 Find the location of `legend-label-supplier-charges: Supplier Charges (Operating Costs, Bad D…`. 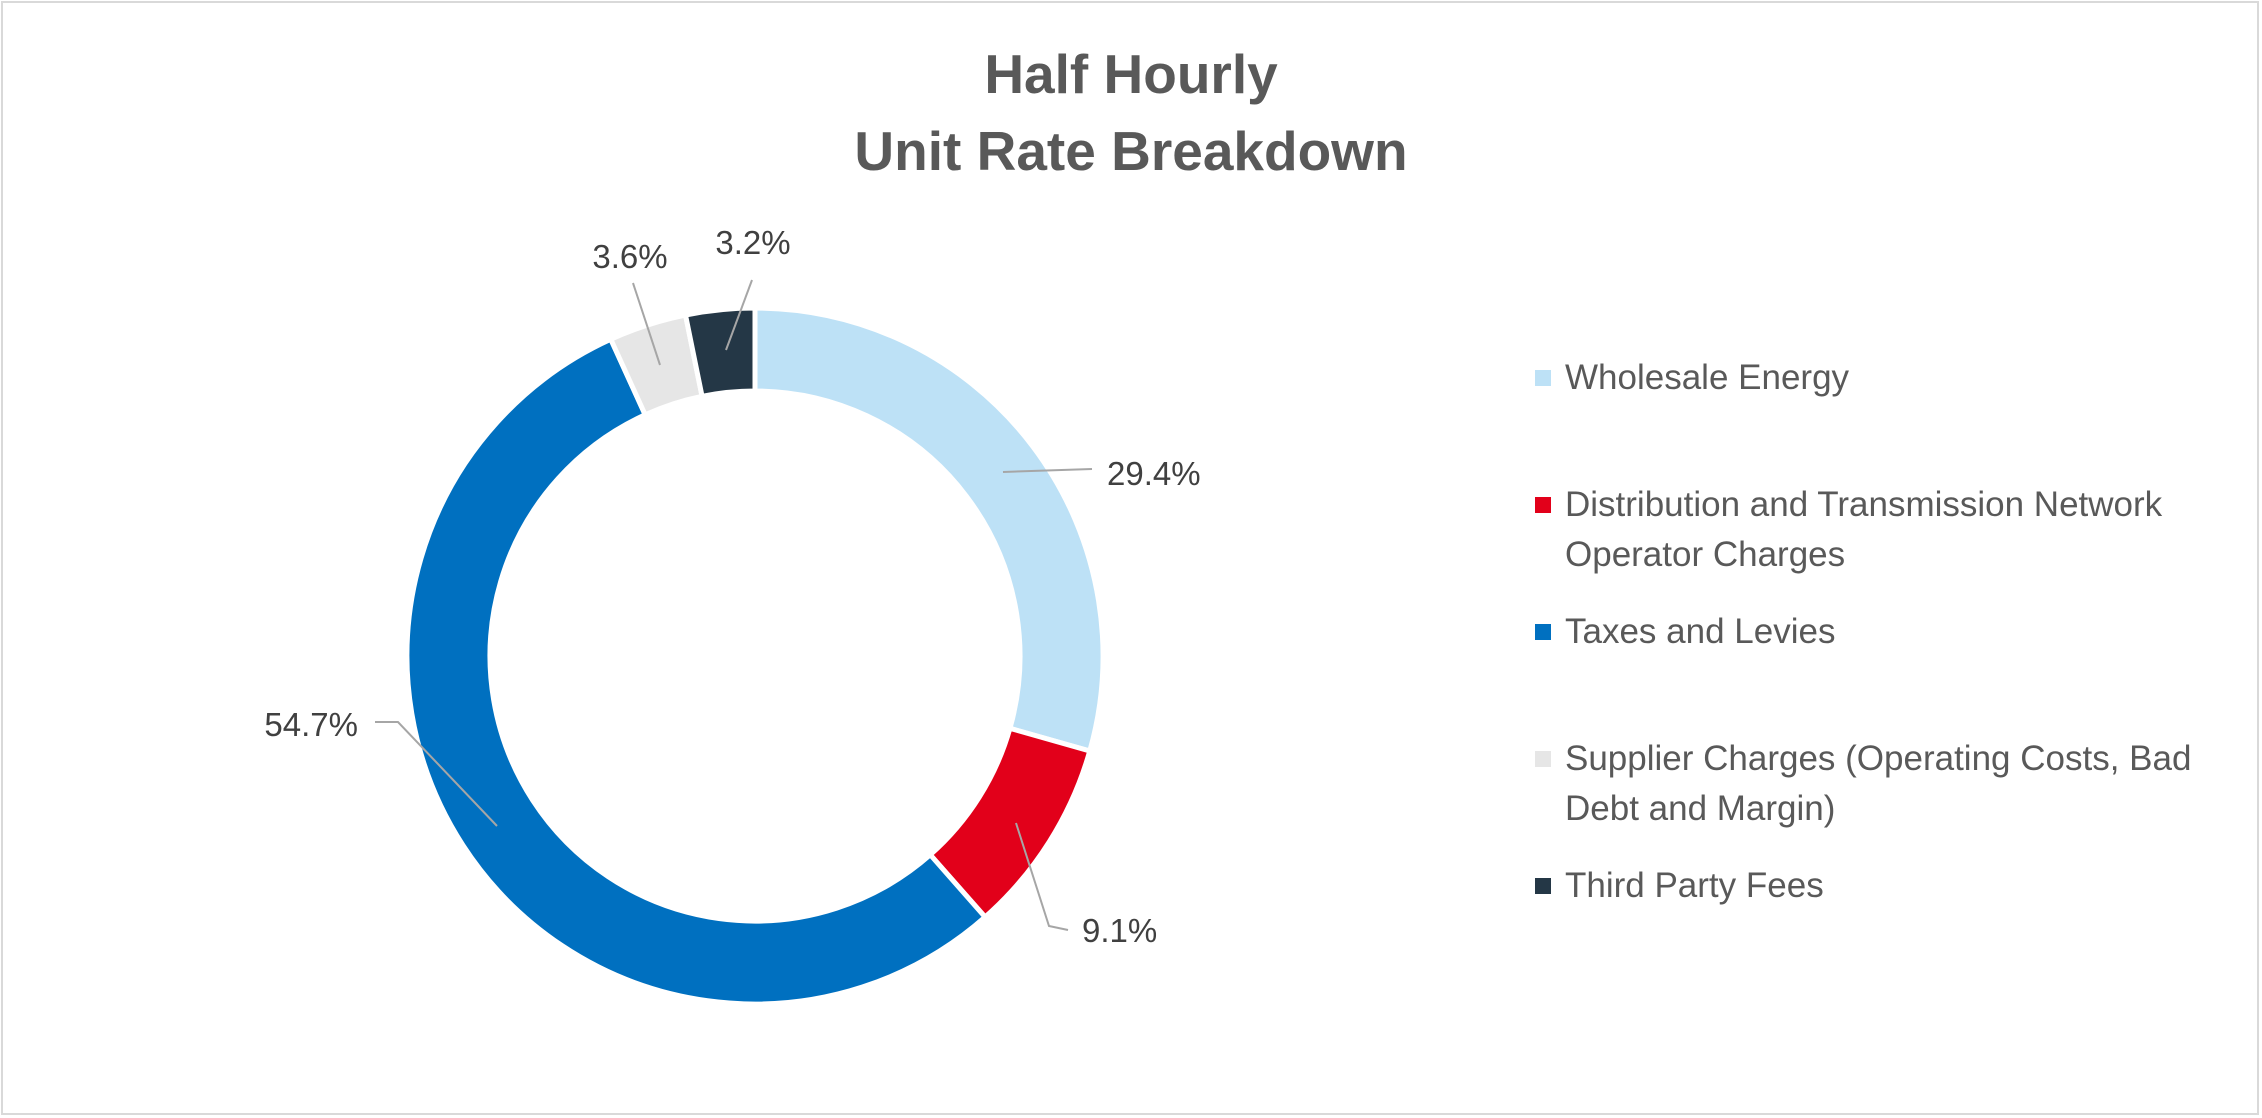

legend-label-supplier-charges: Supplier Charges (Operating Costs, Bad D… is located at coordinates (1878, 783).